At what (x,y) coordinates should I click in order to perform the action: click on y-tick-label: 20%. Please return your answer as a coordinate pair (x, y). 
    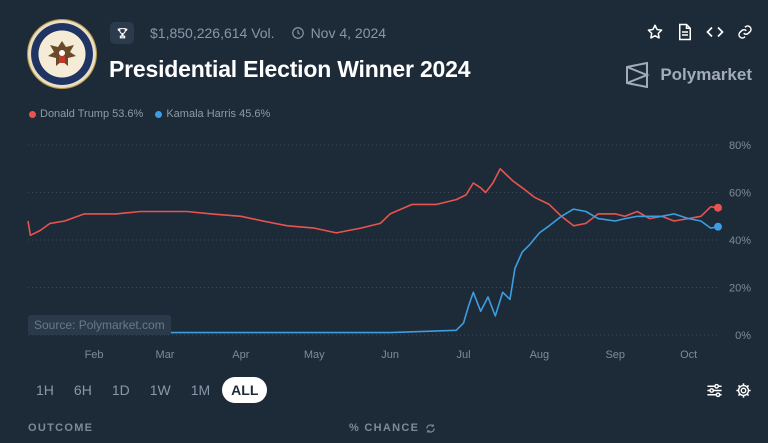
    Looking at the image, I should click on (740, 289).